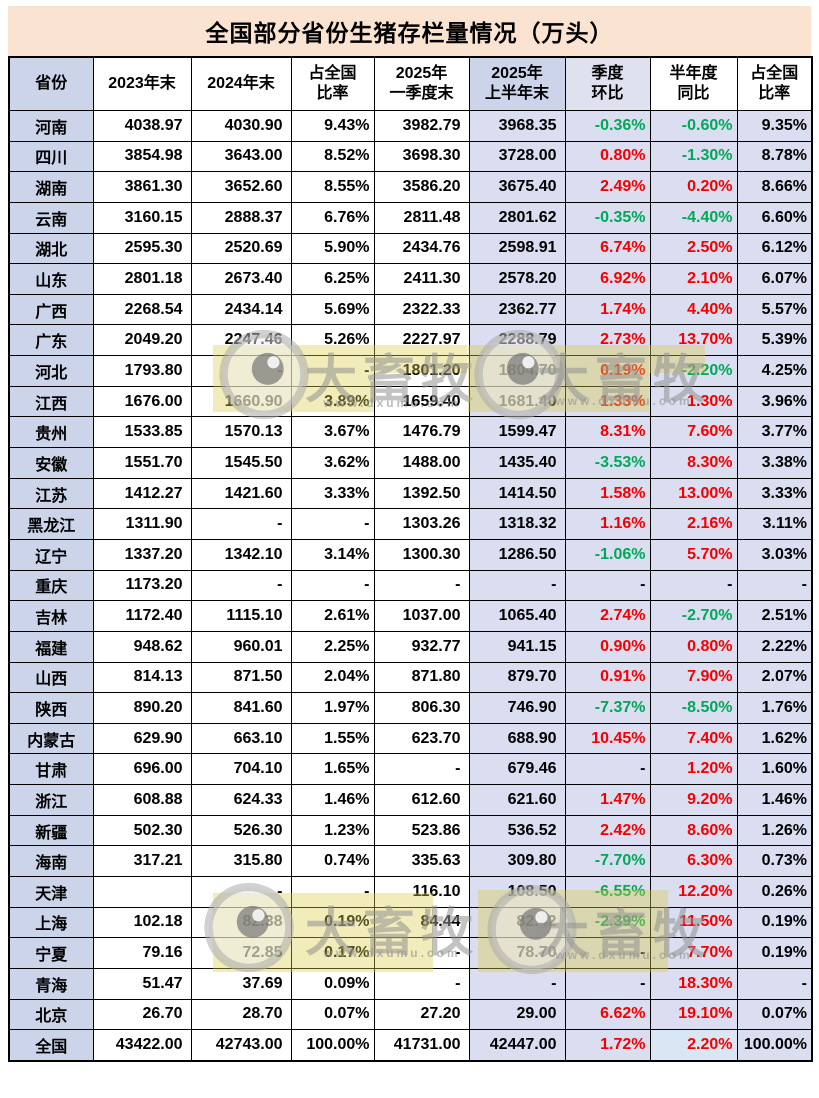 The width and height of the screenshot is (819, 1098). What do you see at coordinates (51, 83) in the screenshot?
I see `column-header-0: 省份` at bounding box center [51, 83].